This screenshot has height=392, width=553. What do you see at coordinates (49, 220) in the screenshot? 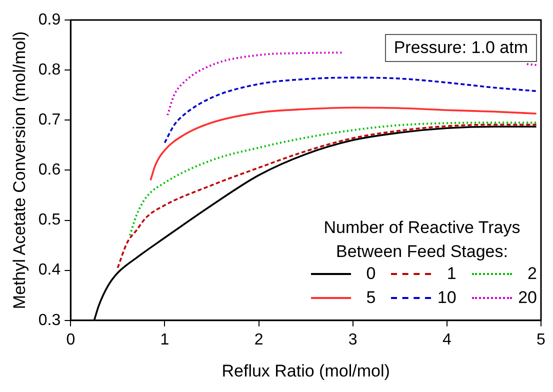
I see `y-tick-label: 0.5` at bounding box center [49, 220].